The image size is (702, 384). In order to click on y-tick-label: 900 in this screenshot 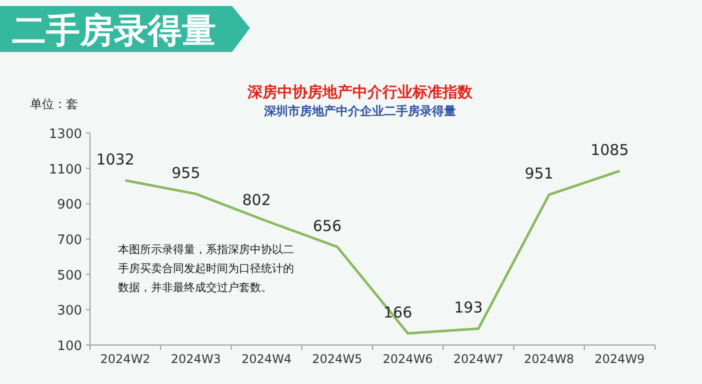, I will do `click(69, 205)`.